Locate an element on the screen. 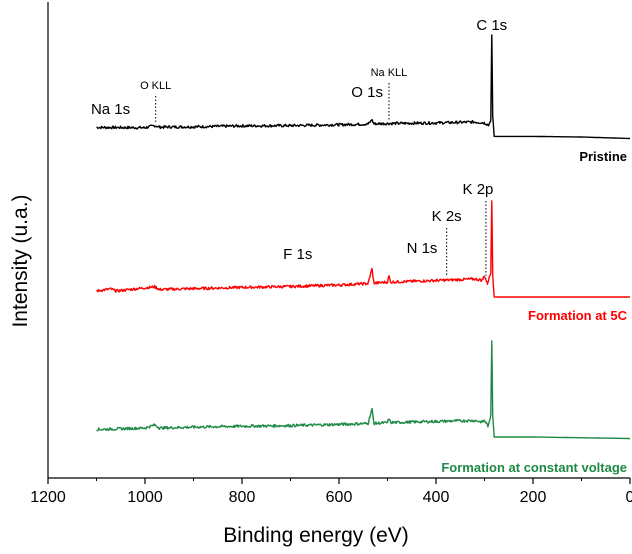 This screenshot has width=632, height=554. x-tick-label: 800 is located at coordinates (242, 497).